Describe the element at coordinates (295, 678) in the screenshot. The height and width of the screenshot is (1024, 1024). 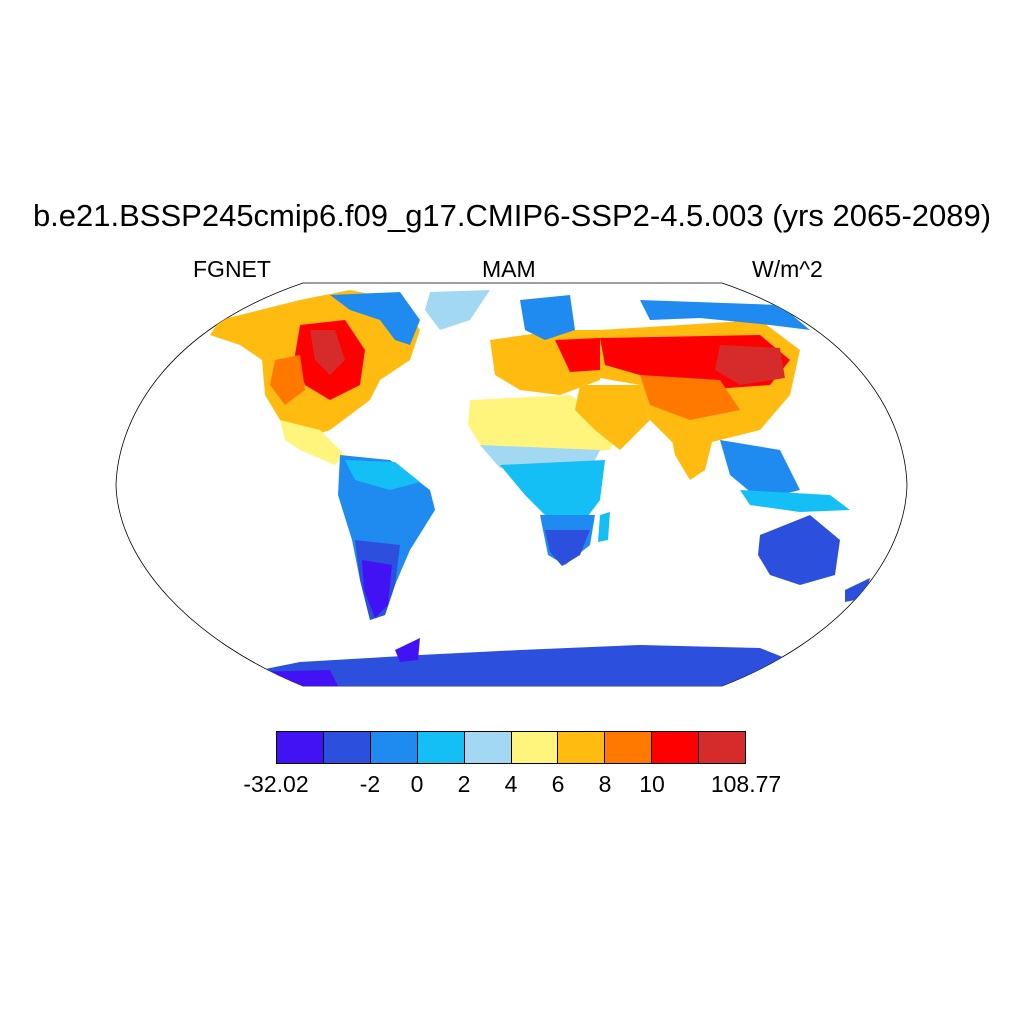
I see `antarctica-edge` at that location.